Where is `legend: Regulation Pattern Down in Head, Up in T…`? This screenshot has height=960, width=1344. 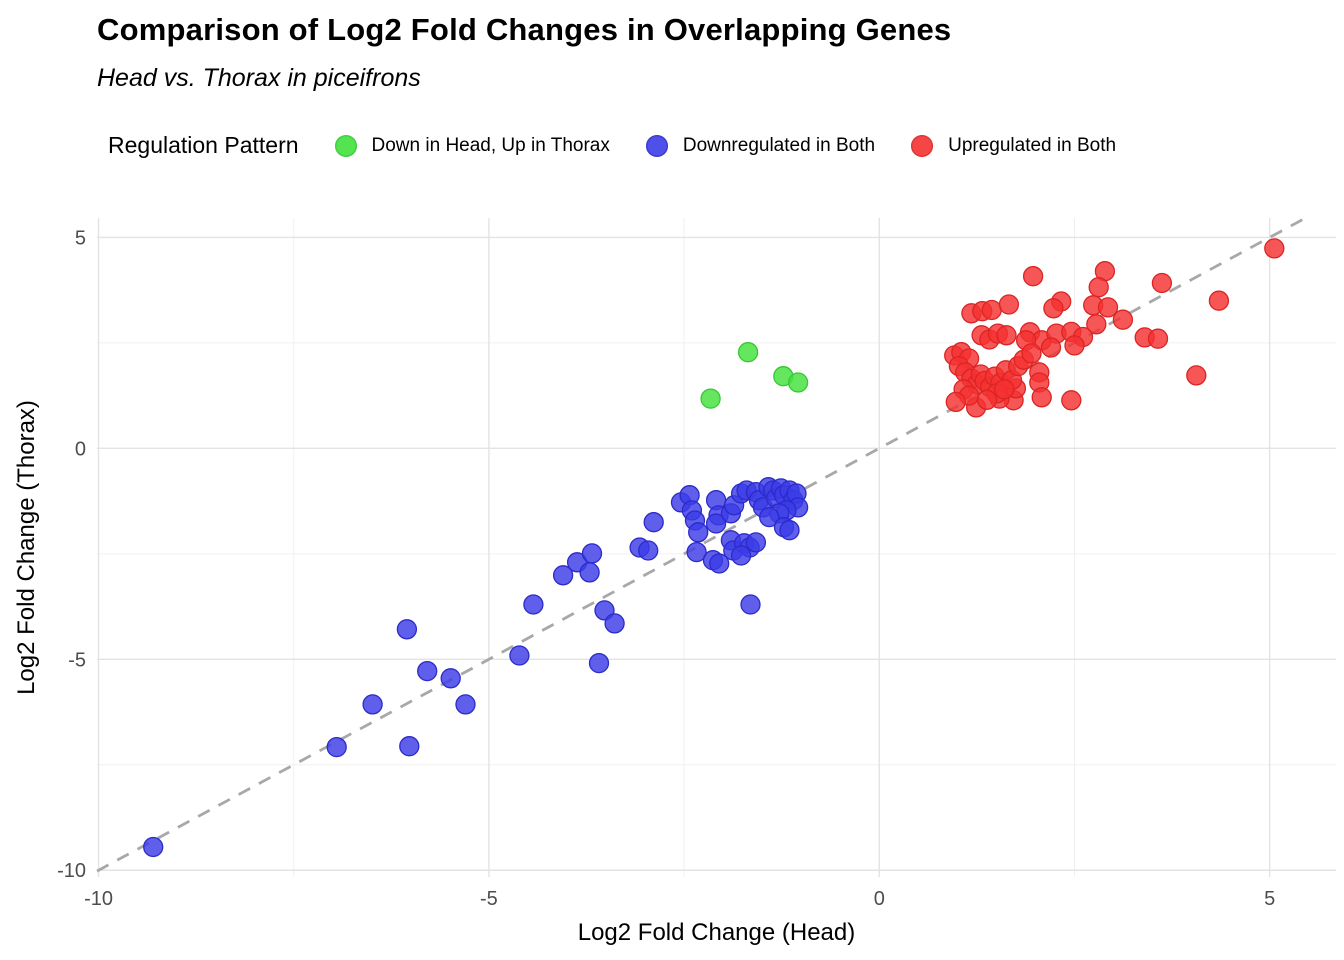 legend: Regulation Pattern Down in Head, Up in T… is located at coordinates (612, 145).